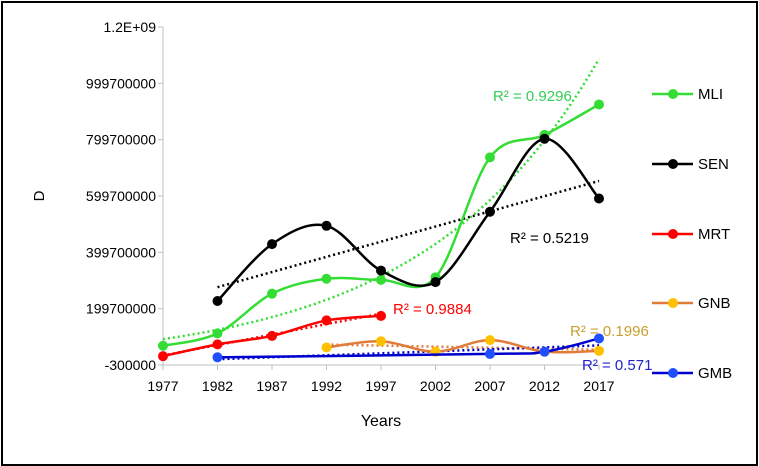 The width and height of the screenshot is (759, 466). Describe the element at coordinates (673, 164) in the screenshot. I see `legend-marker-sen` at that location.